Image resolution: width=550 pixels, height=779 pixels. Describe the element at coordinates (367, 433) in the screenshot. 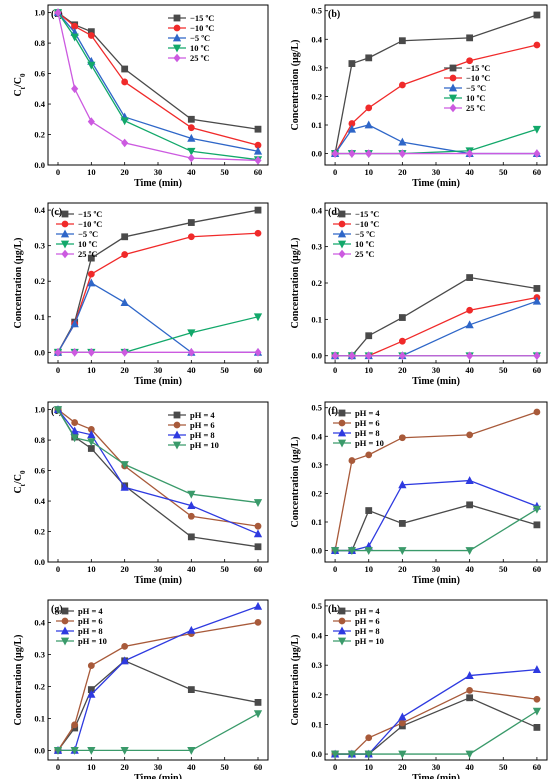

I see `legend-label: pH = 8` at that location.